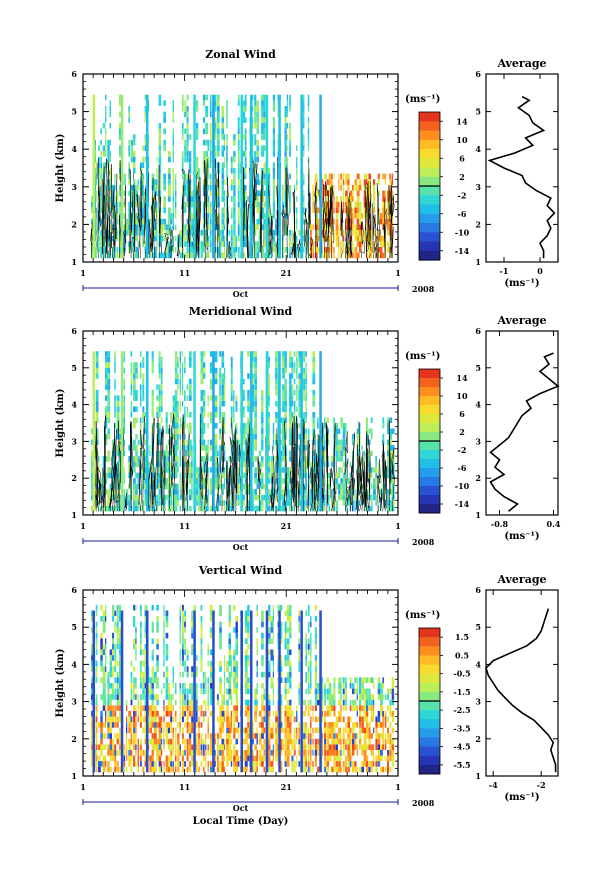 The height and width of the screenshot is (876, 614). I want to click on colorbar-tick-label: 0.5, so click(462, 655).